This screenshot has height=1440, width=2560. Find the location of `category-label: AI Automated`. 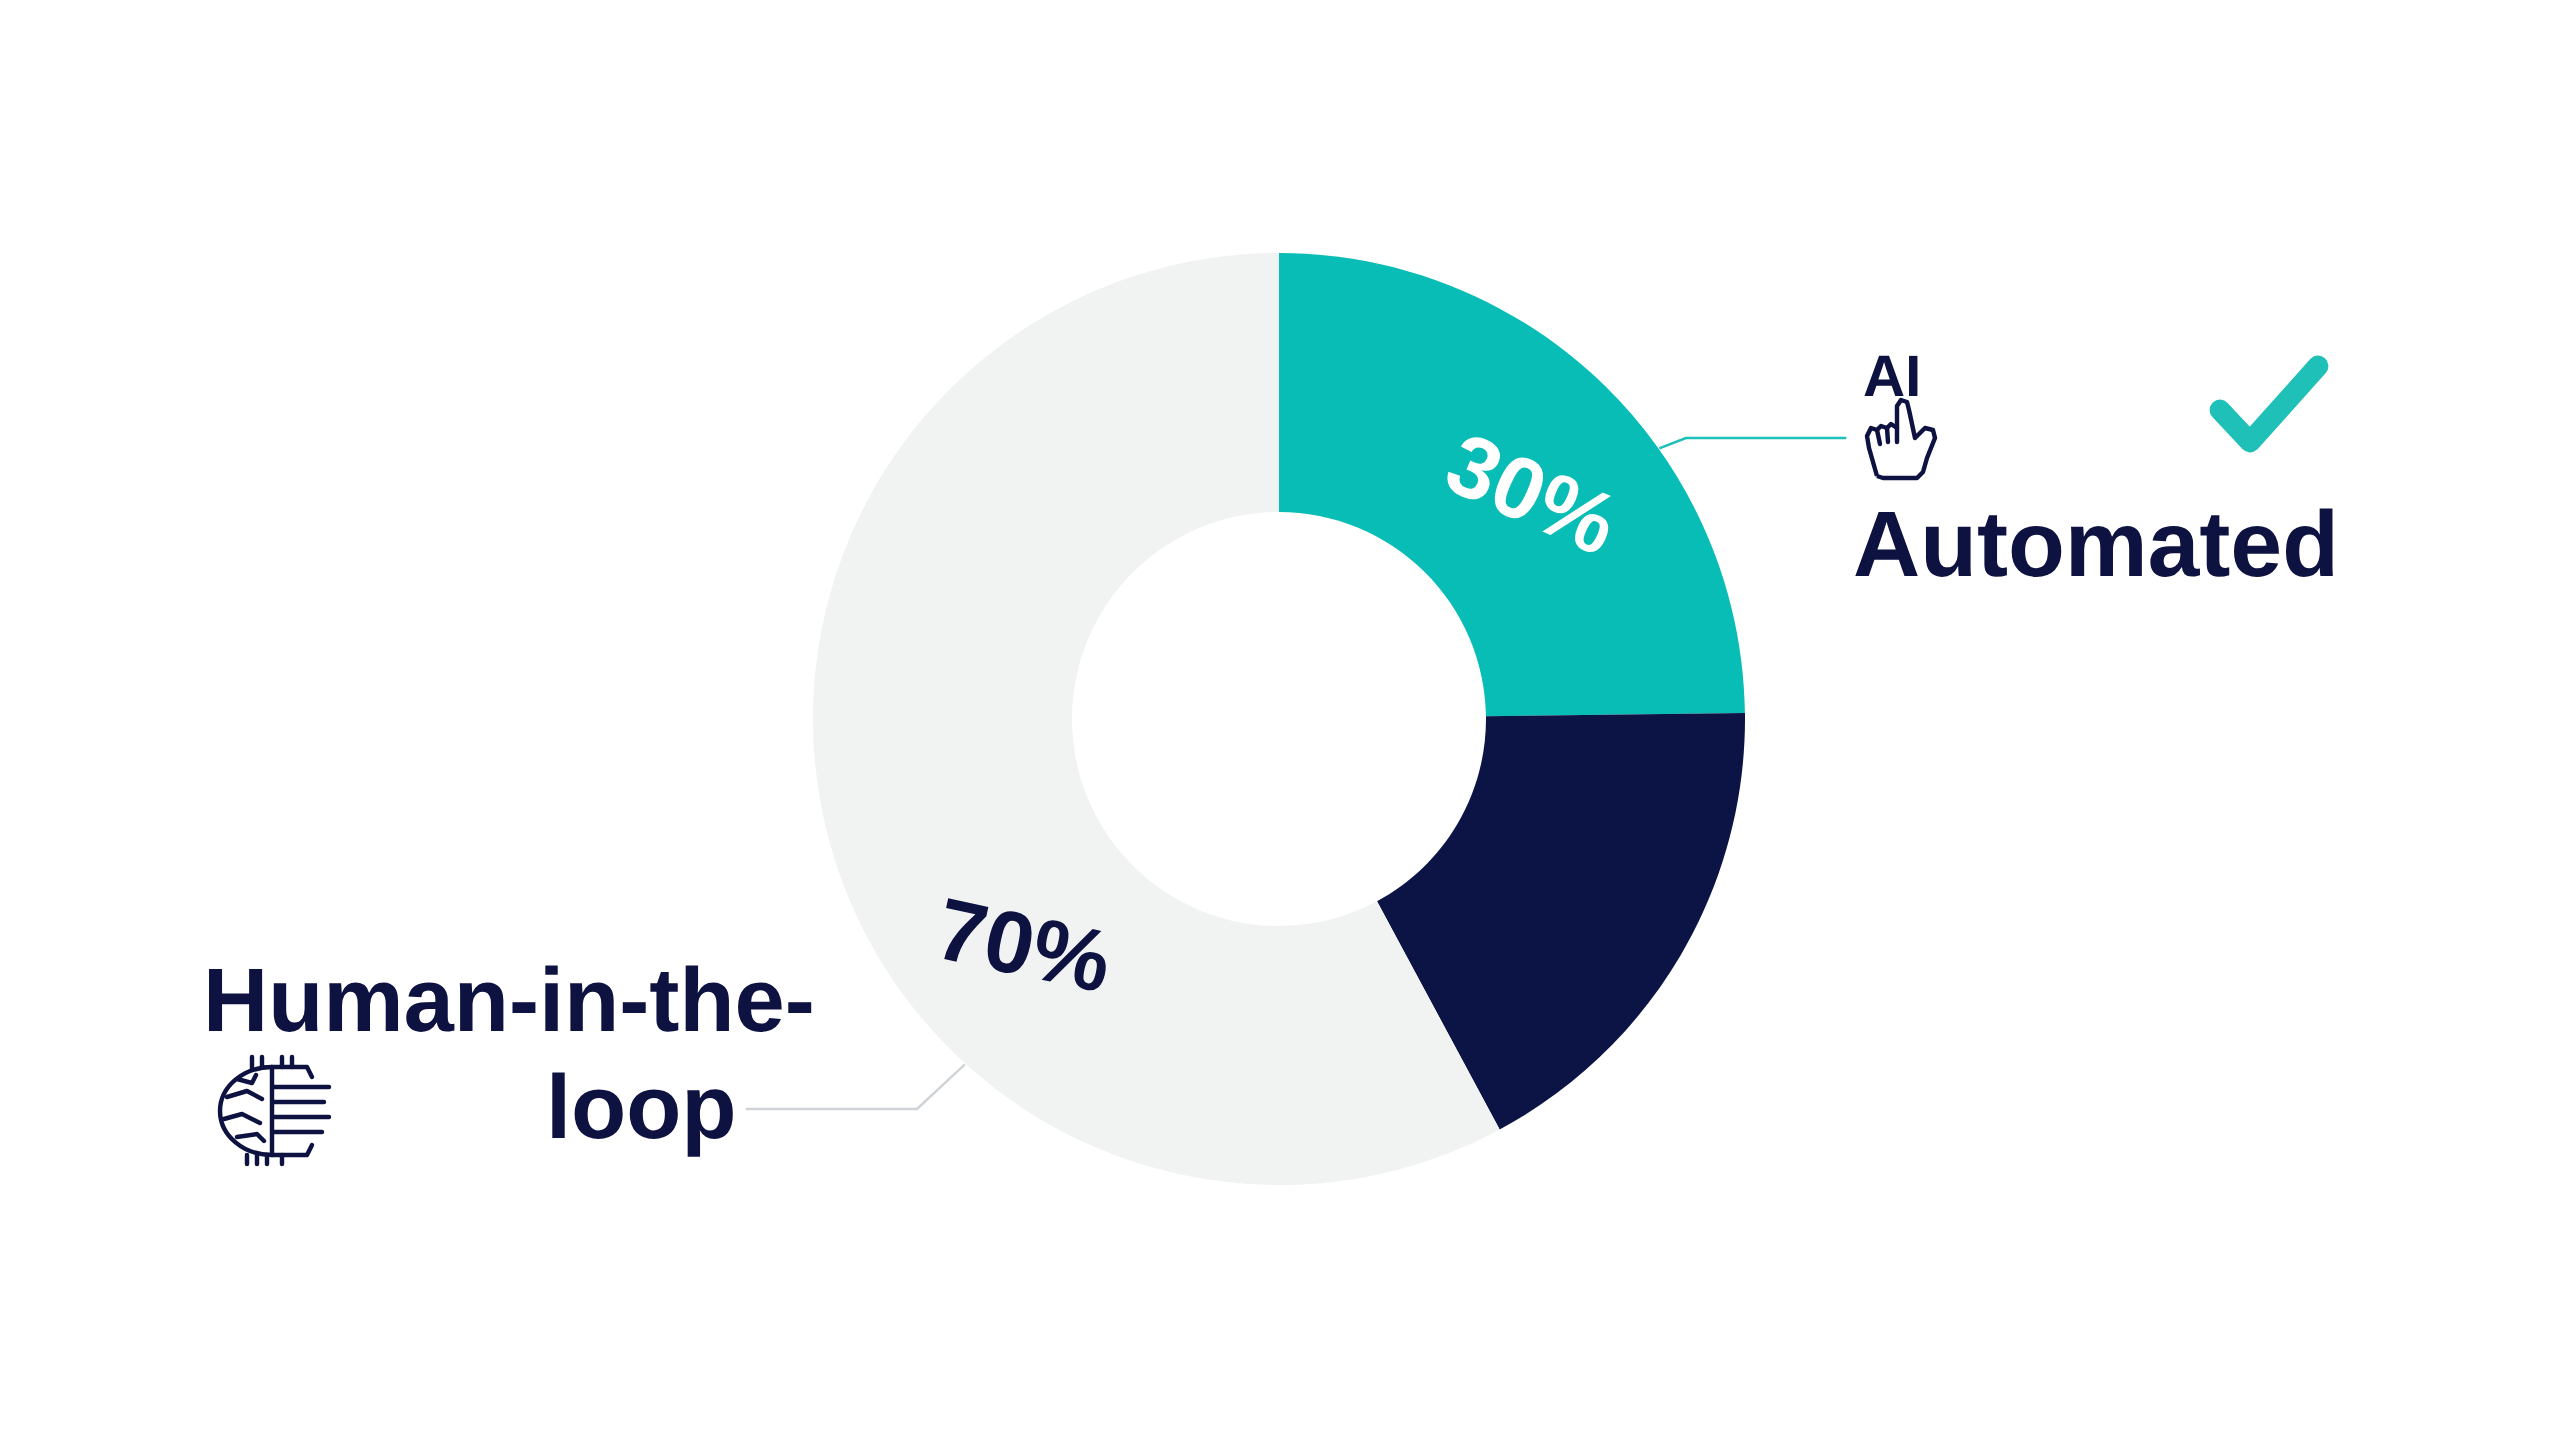

category-label: AI Automated is located at coordinates (2094, 466).